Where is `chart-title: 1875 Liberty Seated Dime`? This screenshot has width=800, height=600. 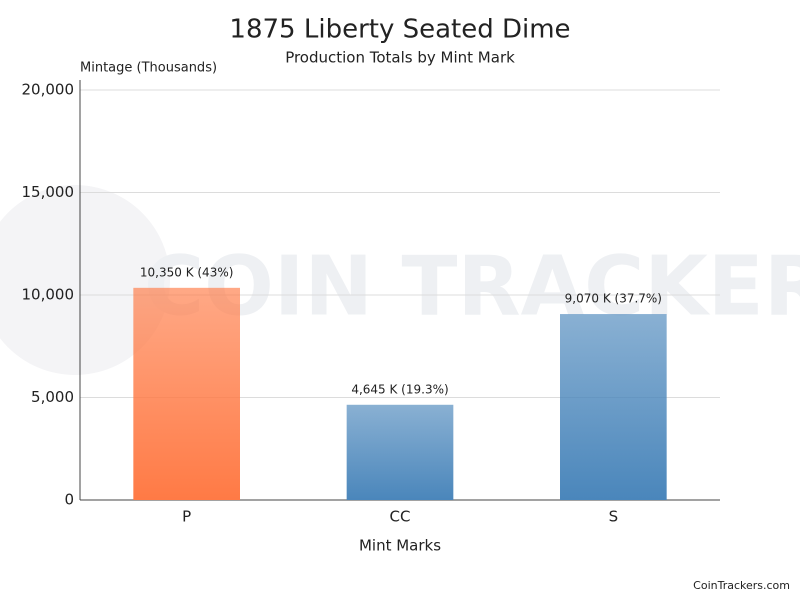 chart-title: 1875 Liberty Seated Dime is located at coordinates (399, 30).